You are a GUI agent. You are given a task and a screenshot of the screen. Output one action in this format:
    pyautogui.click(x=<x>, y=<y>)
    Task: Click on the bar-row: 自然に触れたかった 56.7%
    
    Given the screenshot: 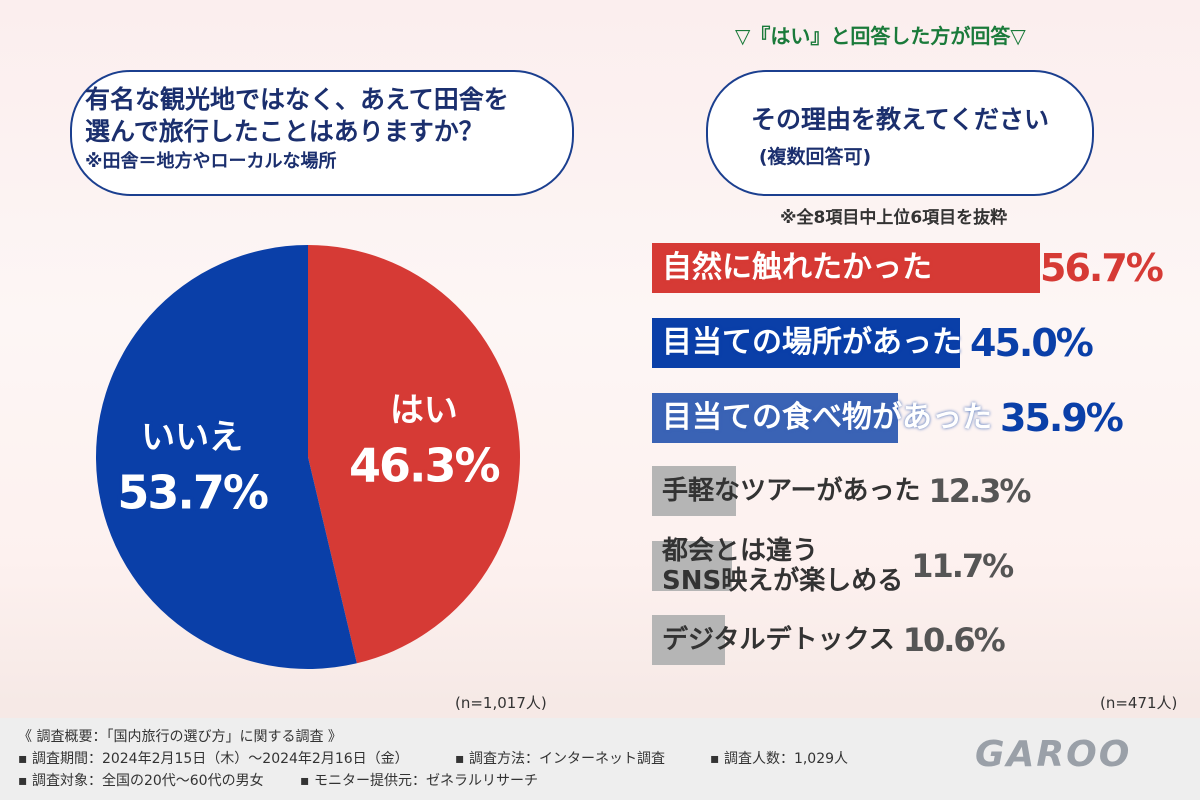 What is the action you would take?
    pyautogui.click(x=913, y=268)
    